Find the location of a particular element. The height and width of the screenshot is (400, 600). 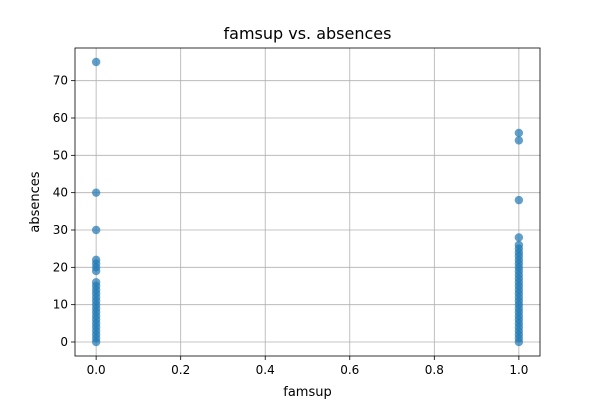

y-tick-label: 70 is located at coordinates (60, 81).